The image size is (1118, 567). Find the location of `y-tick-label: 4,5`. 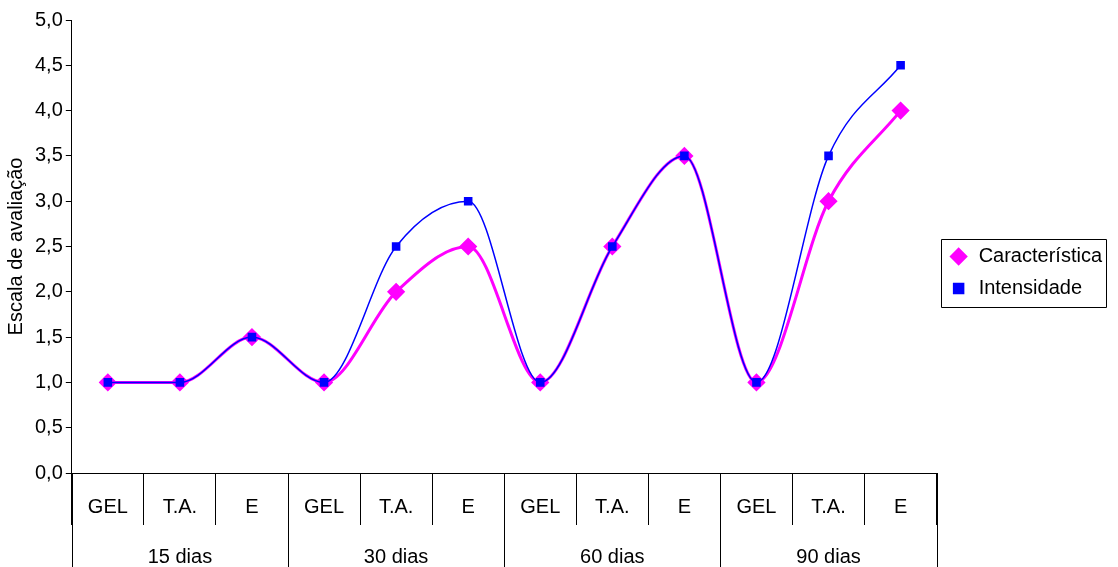

y-tick-label: 4,5 is located at coordinates (48, 63).